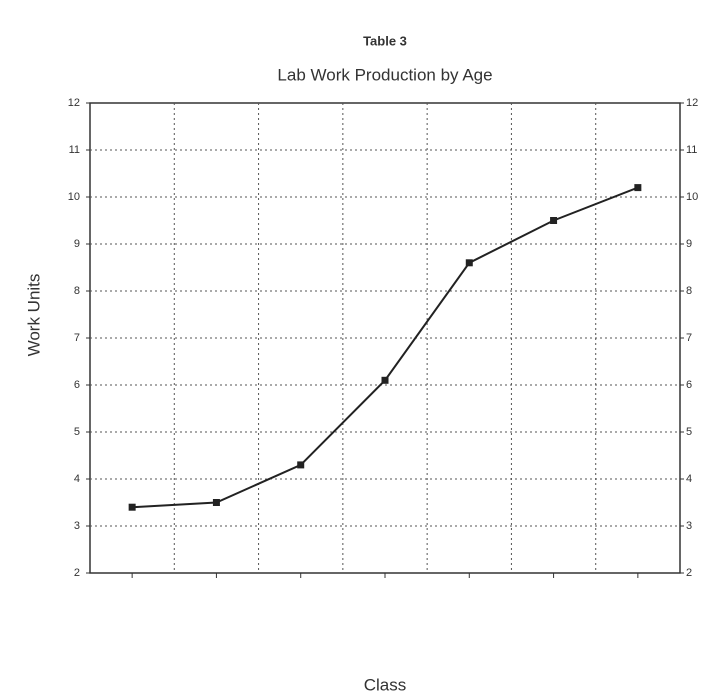 The width and height of the screenshot is (714, 700). Describe the element at coordinates (689, 526) in the screenshot. I see `y-tick-label-right: 3` at that location.